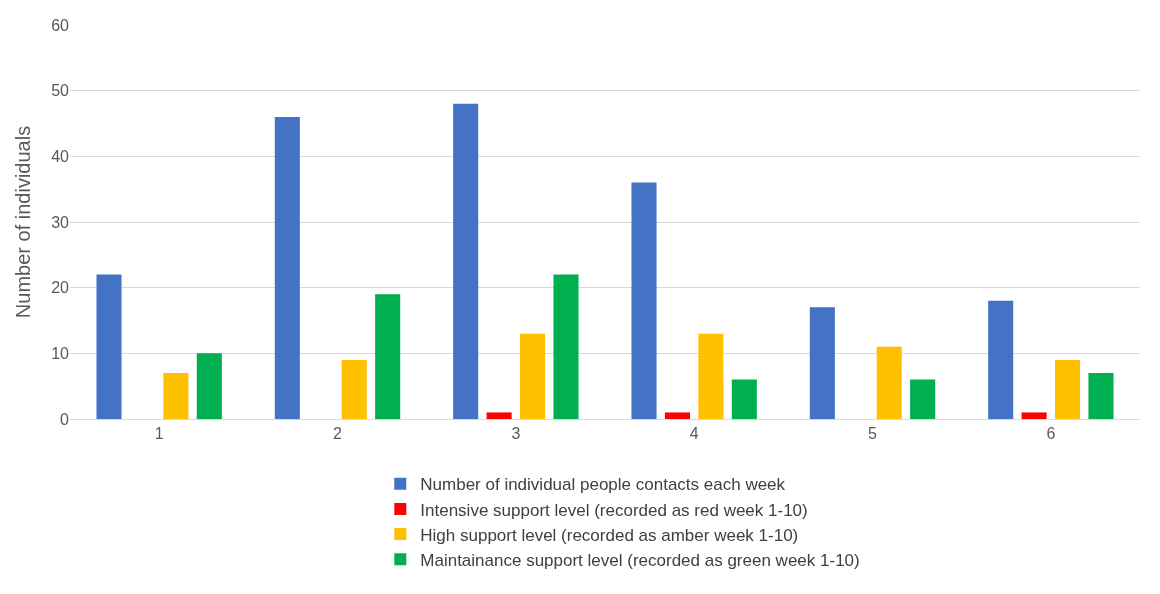  Describe the element at coordinates (22, 222) in the screenshot. I see `y-axis-title: Number of individuals` at that location.